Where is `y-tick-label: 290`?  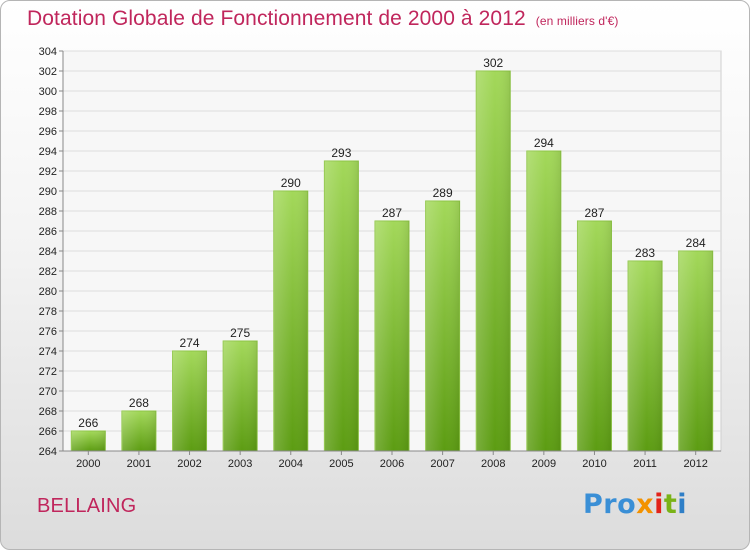 y-tick-label: 290 is located at coordinates (48, 192).